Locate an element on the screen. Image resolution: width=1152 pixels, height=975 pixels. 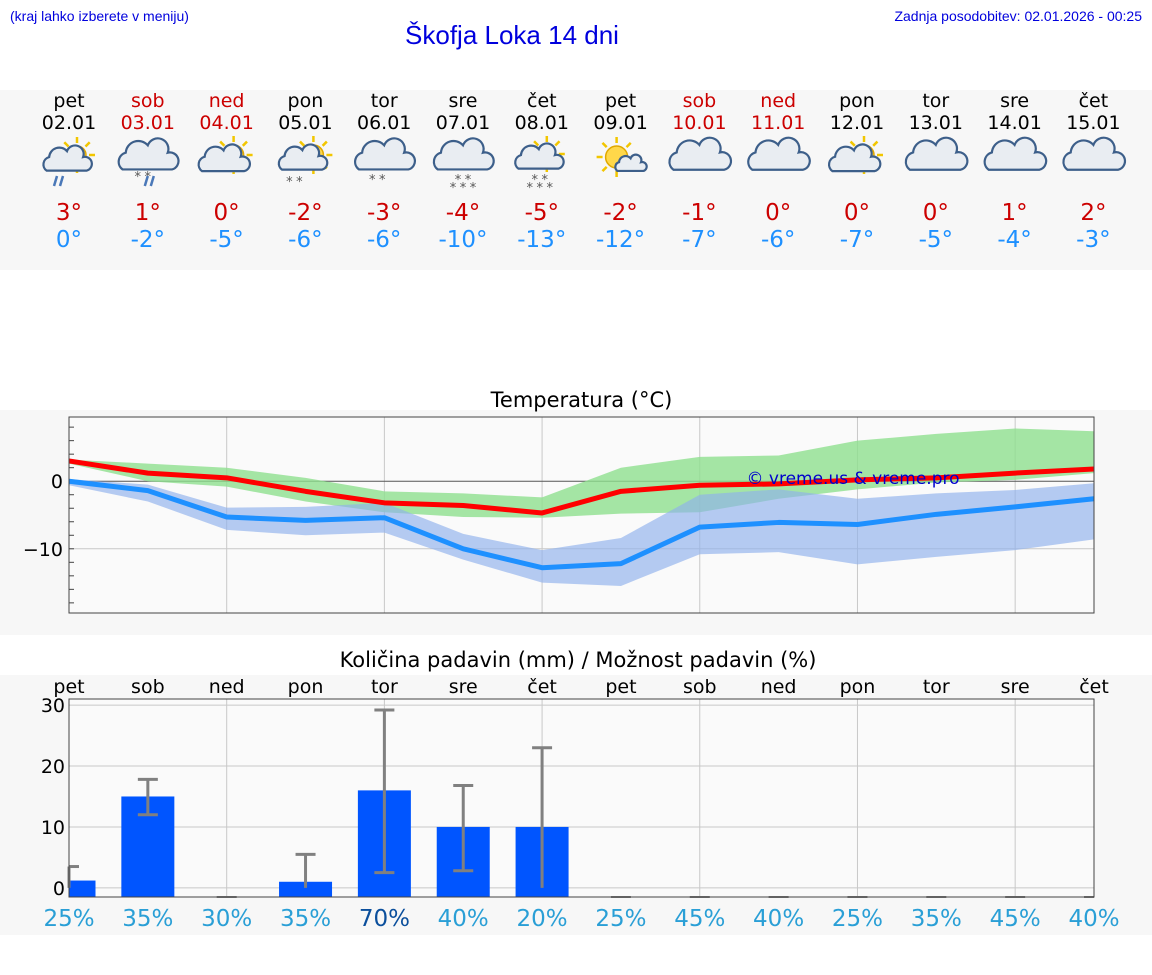
y-tick-label: 10 is located at coordinates (53, 828).